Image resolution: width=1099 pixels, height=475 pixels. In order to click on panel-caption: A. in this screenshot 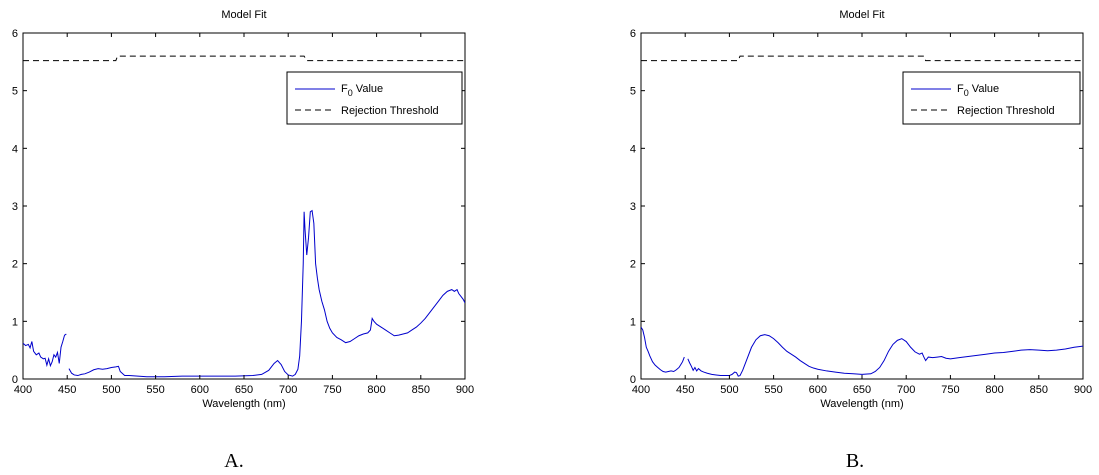, I will do `click(233, 461)`.